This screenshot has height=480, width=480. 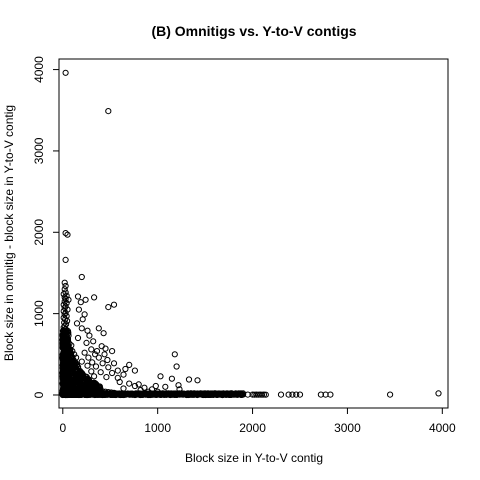 I want to click on x-tick-label: 4000, so click(x=442, y=428).